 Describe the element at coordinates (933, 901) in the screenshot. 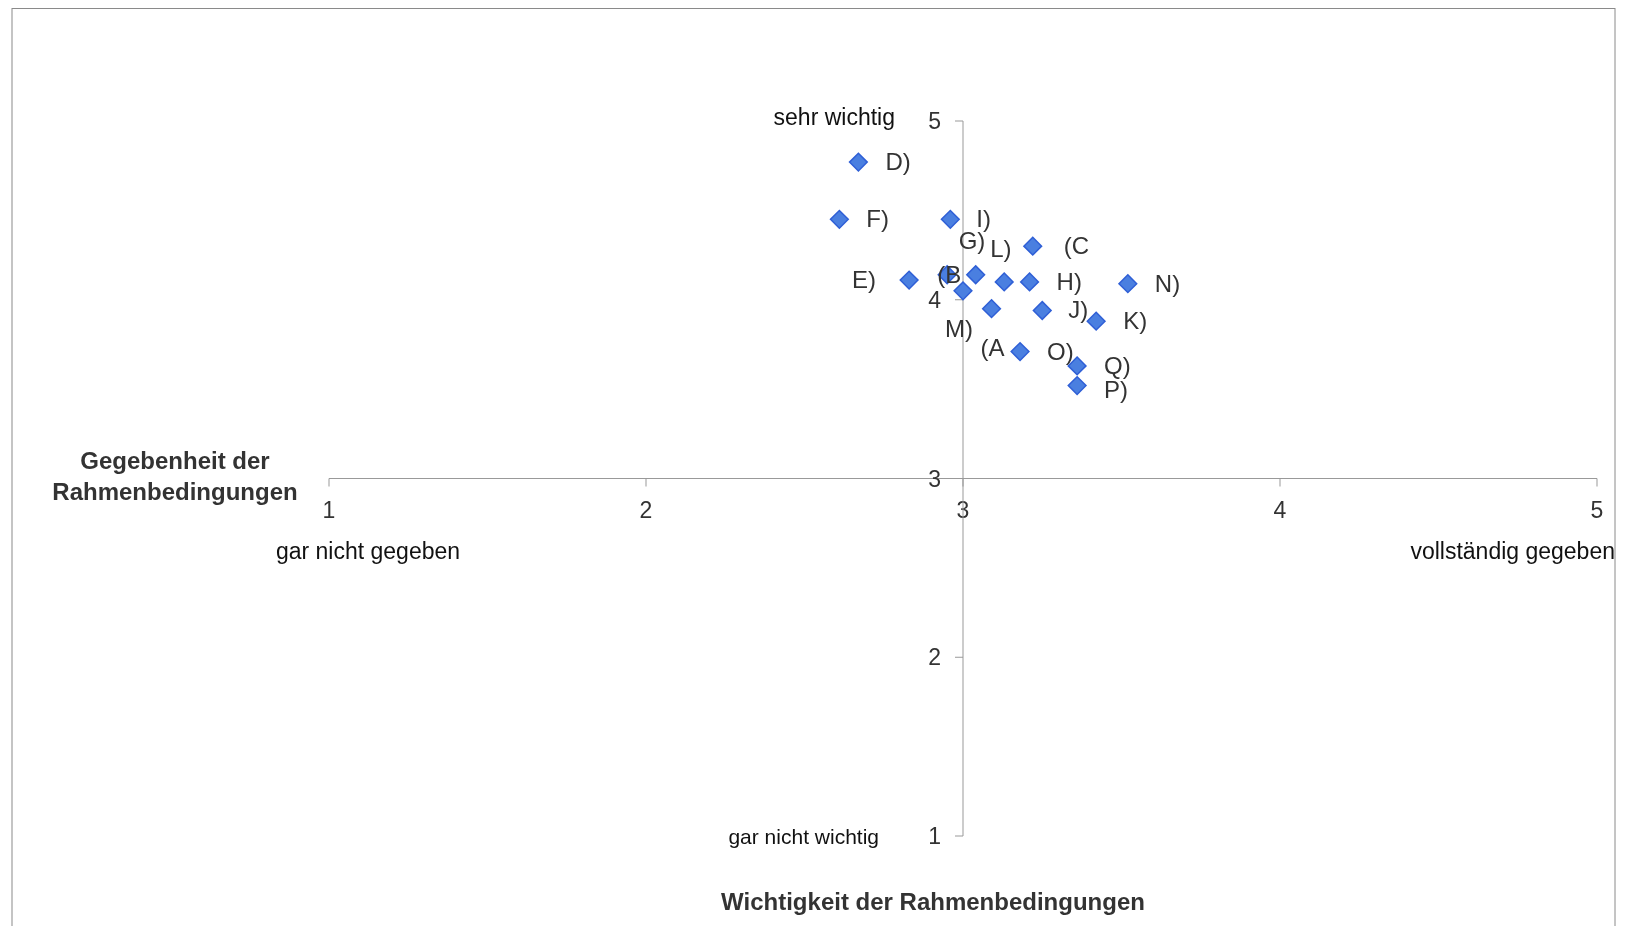

I see `x-axis-title: Wichtigkeit der Rahmenbedingungen` at that location.